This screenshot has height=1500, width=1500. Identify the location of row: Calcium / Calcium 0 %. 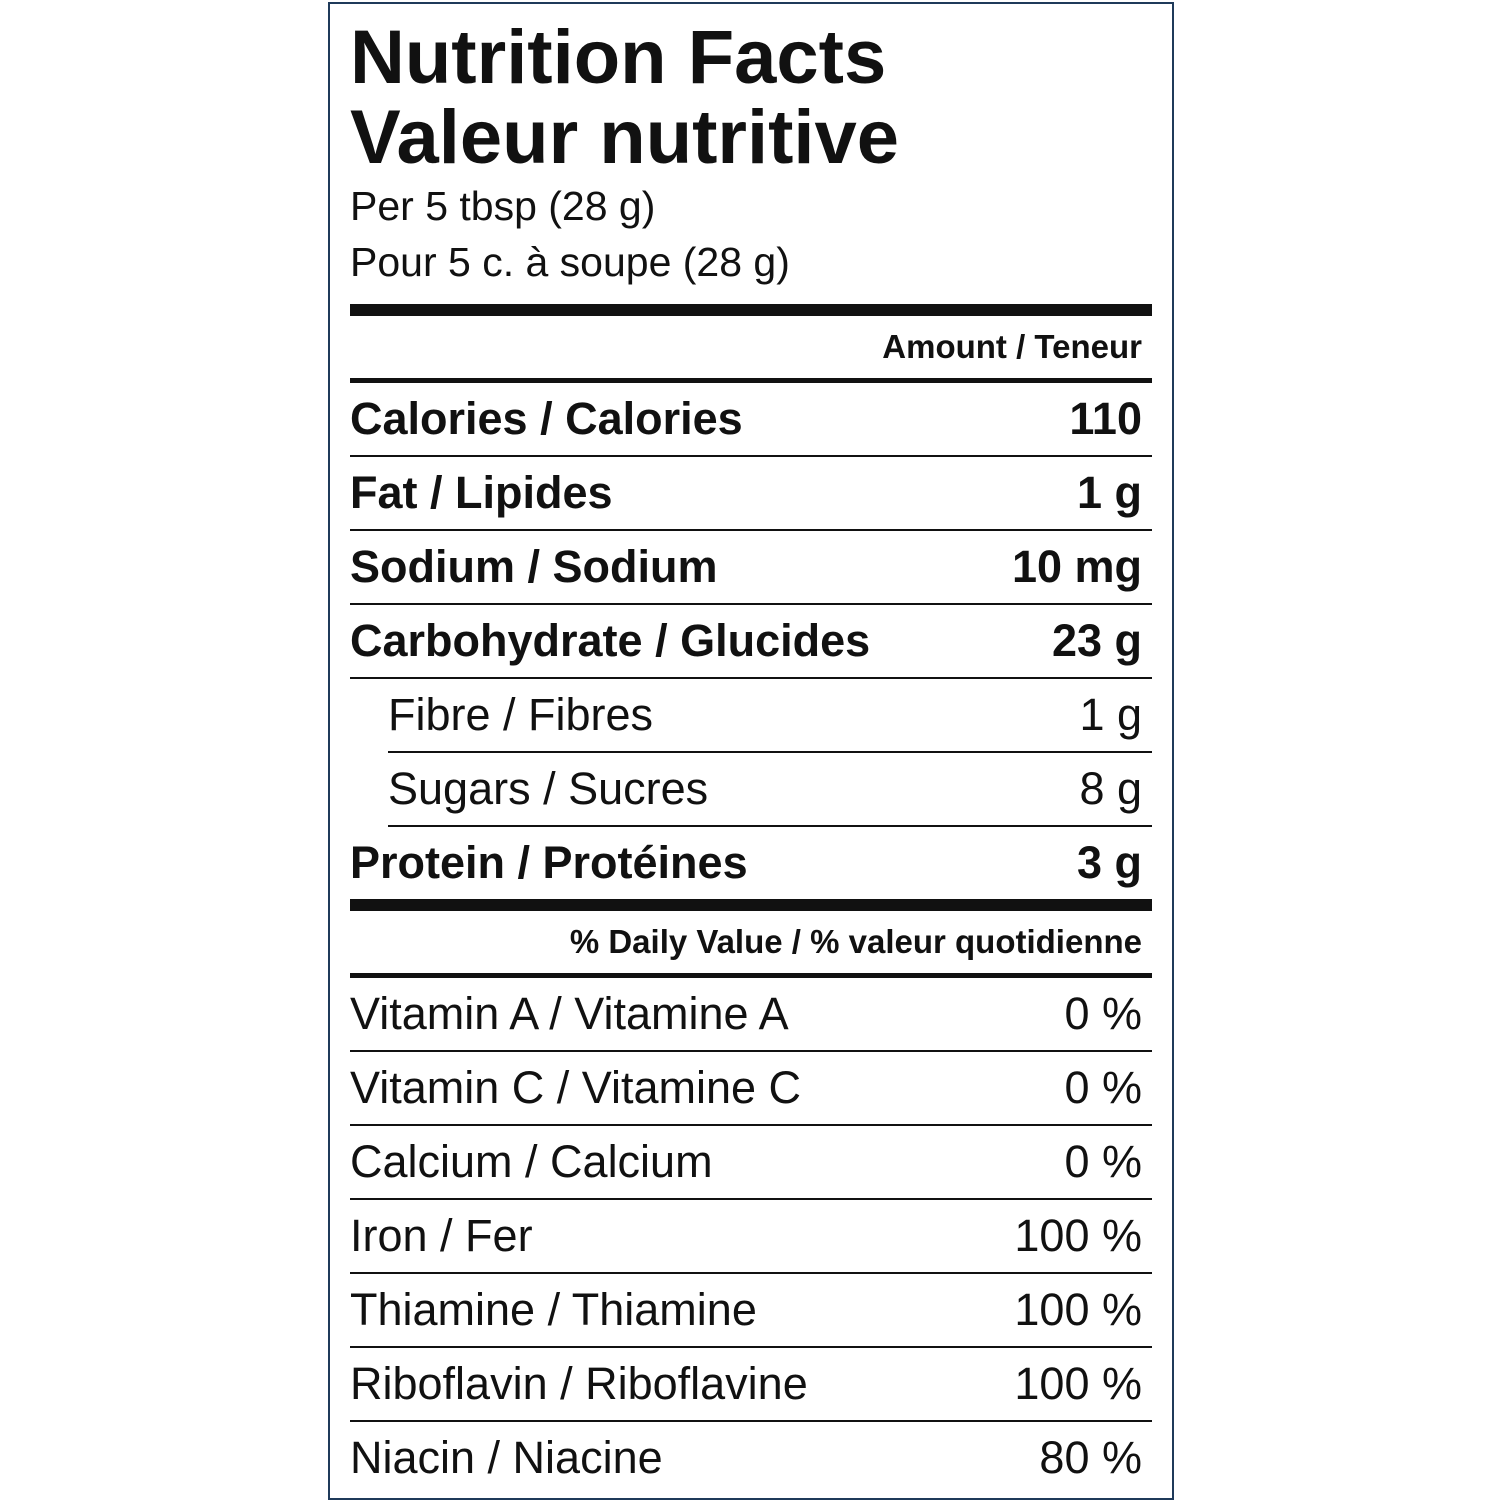
(751, 1163).